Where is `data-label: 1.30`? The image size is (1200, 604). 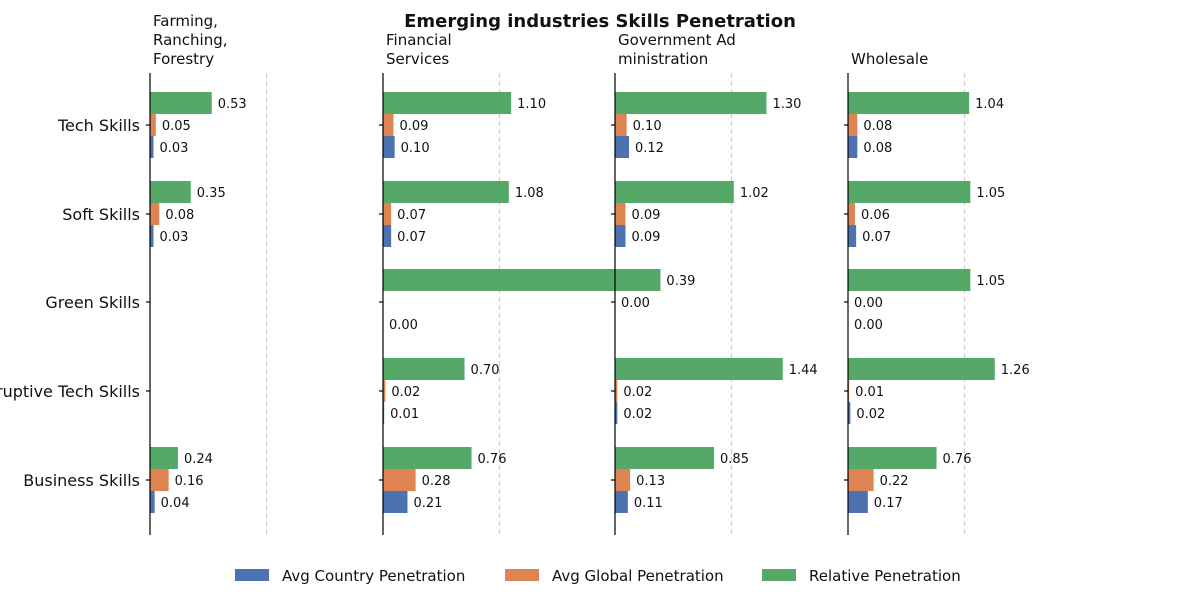
data-label: 1.30 is located at coordinates (786, 104).